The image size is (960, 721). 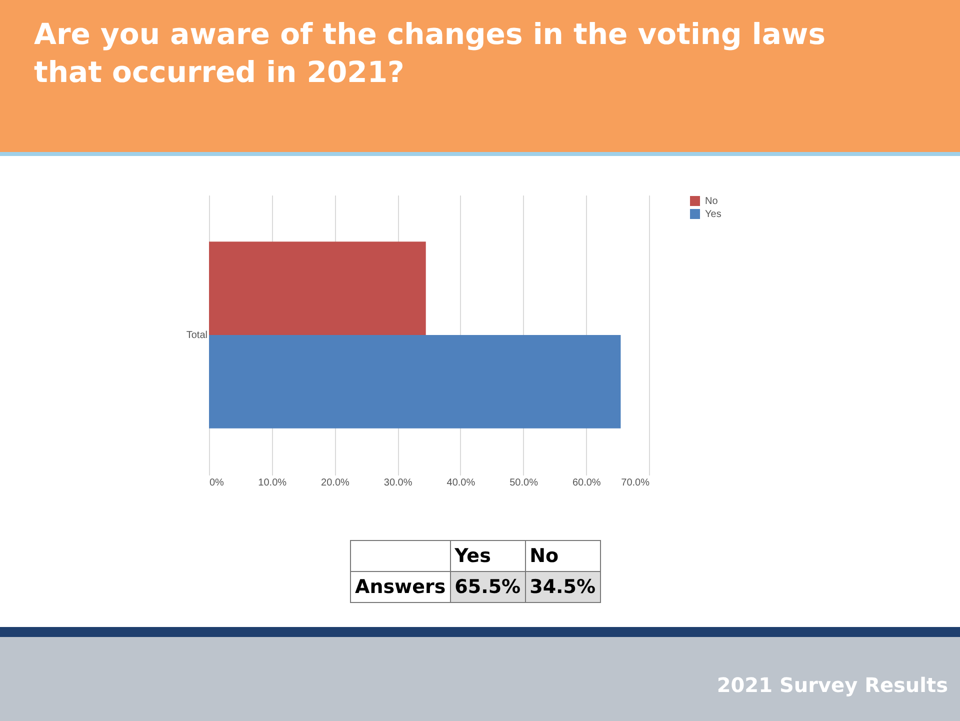 What do you see at coordinates (488, 587) in the screenshot?
I see `text: 65.5%` at bounding box center [488, 587].